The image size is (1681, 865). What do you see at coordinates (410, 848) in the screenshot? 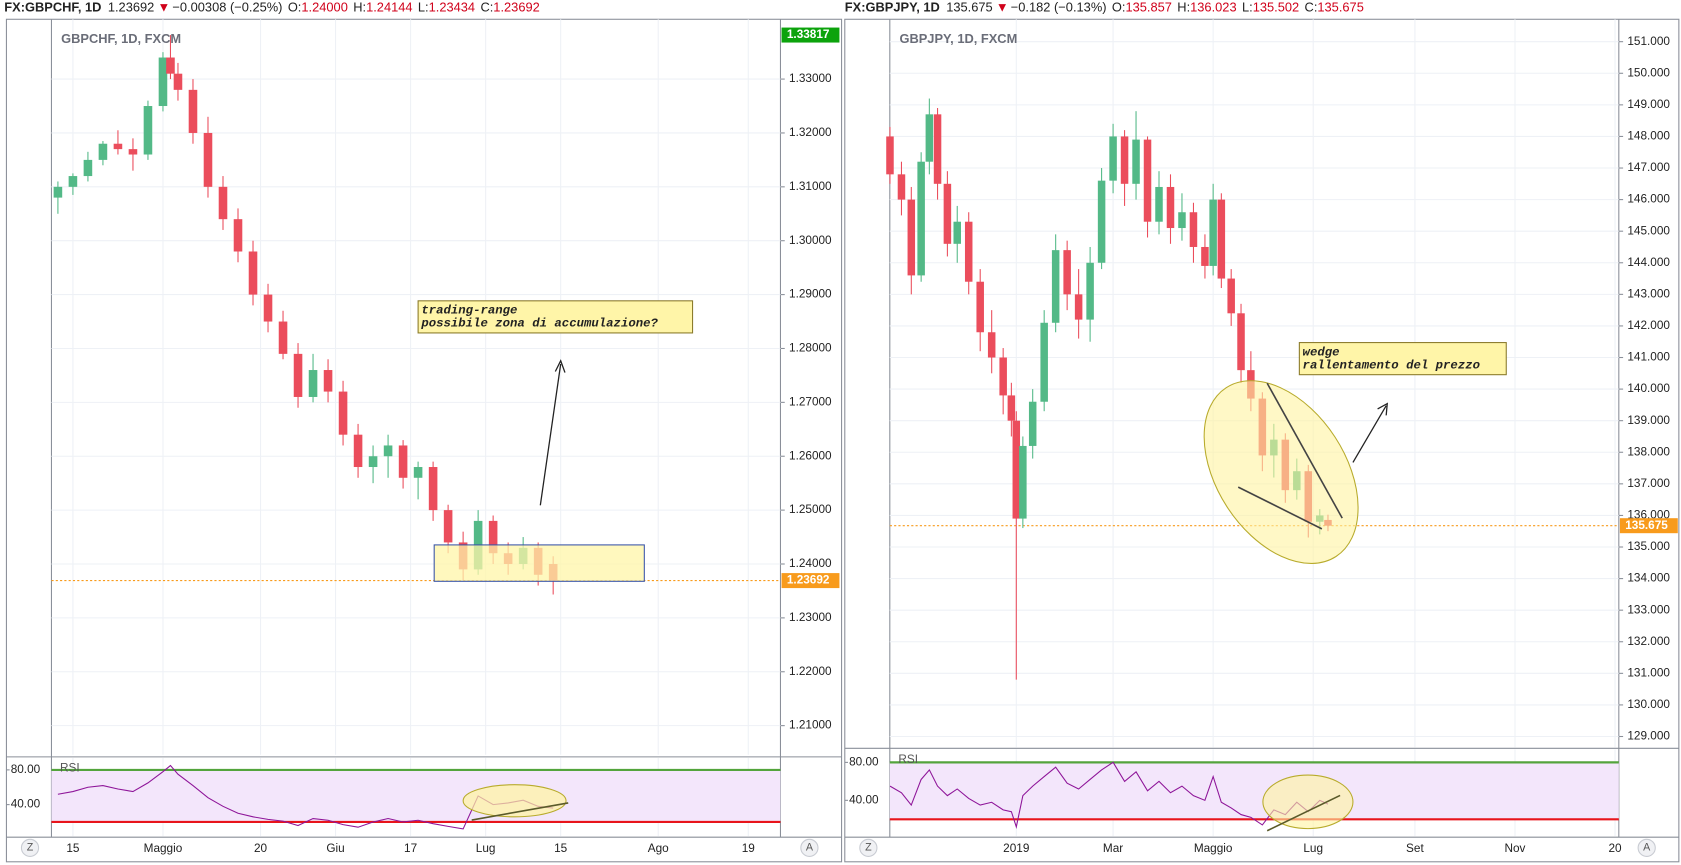
I see `x-tick-label: 17` at bounding box center [410, 848].